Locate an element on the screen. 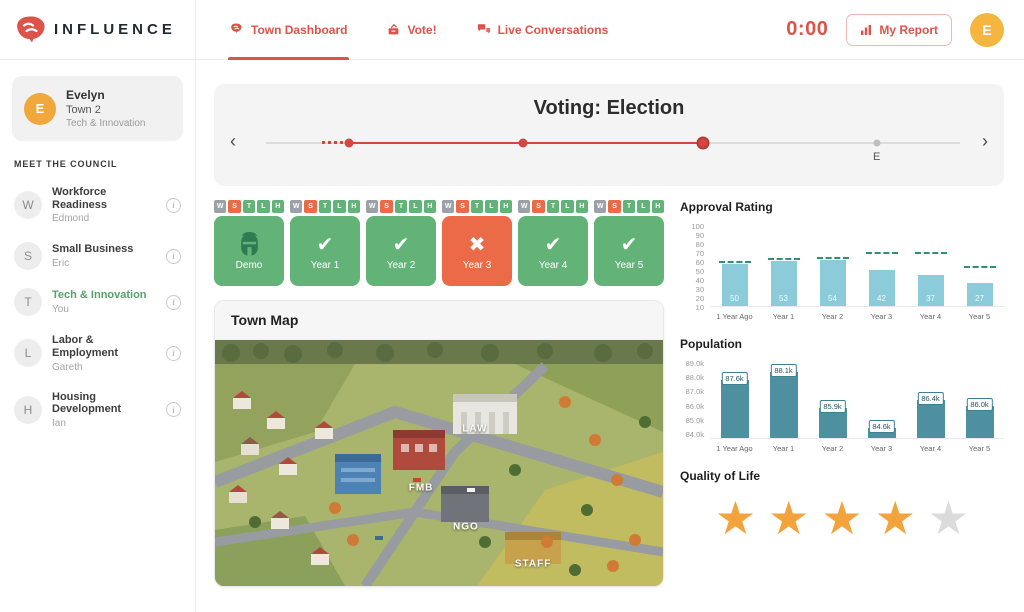 The height and width of the screenshot is (612, 1024). council-member-text: Small Business Eric is located at coordinates (104, 256).